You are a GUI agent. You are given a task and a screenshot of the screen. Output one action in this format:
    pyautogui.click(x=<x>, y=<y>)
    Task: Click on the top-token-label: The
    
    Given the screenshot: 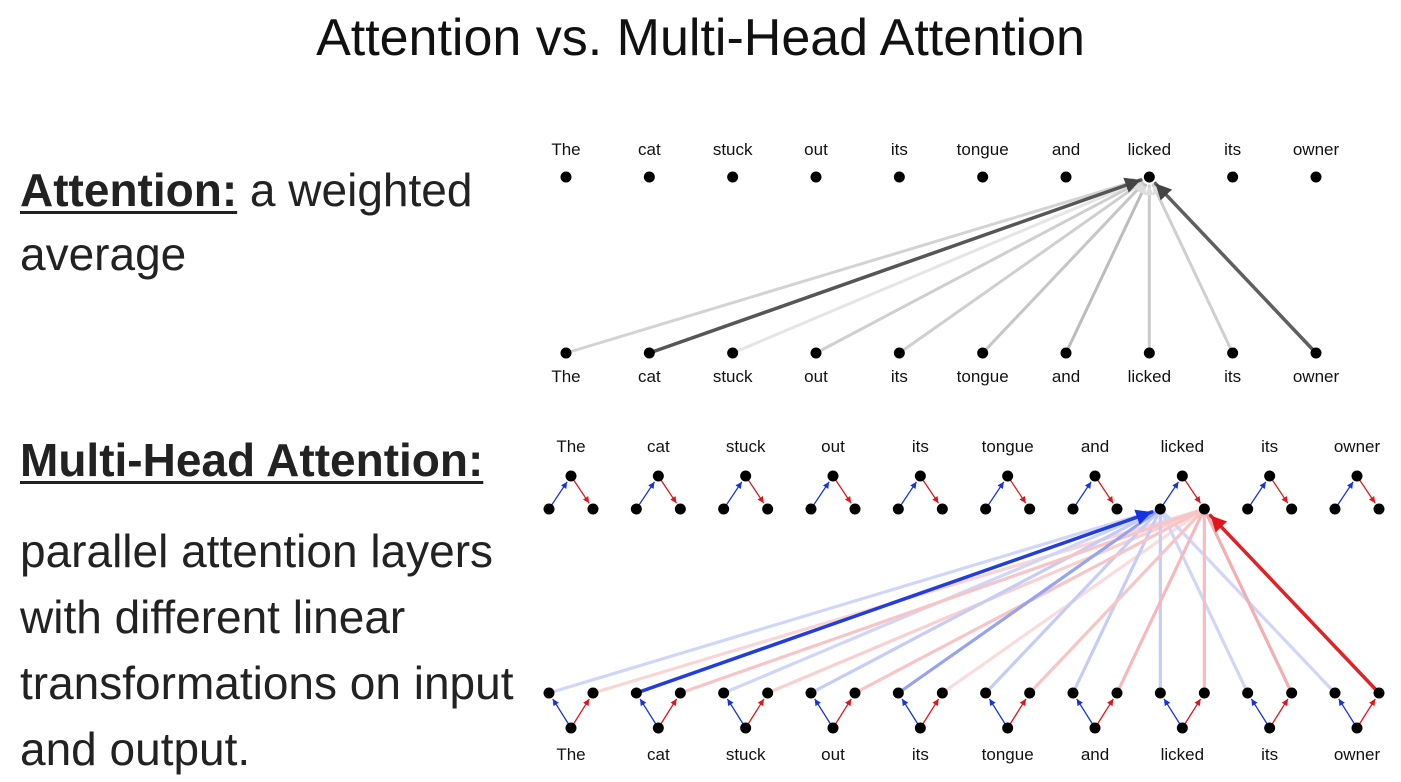 What is the action you would take?
    pyautogui.click(x=565, y=149)
    